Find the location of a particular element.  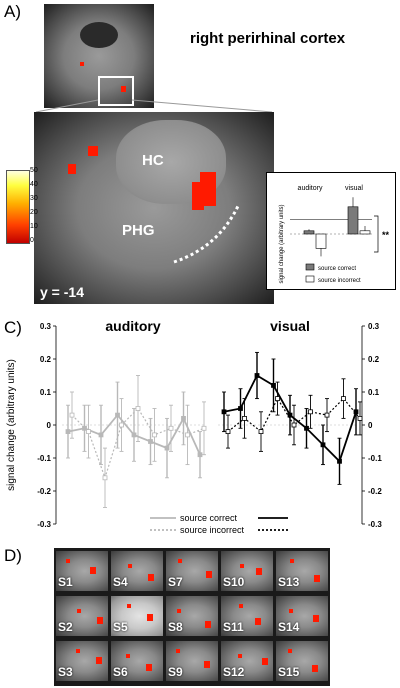

zoom-connector-lines is located at coordinates (154, 106).